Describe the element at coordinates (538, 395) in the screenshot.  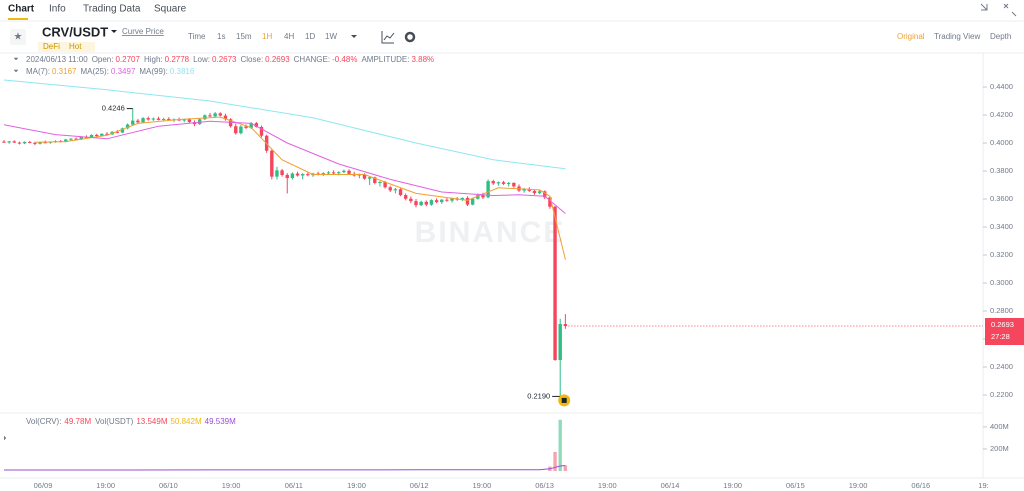
I see `low-label: 0.2190` at that location.